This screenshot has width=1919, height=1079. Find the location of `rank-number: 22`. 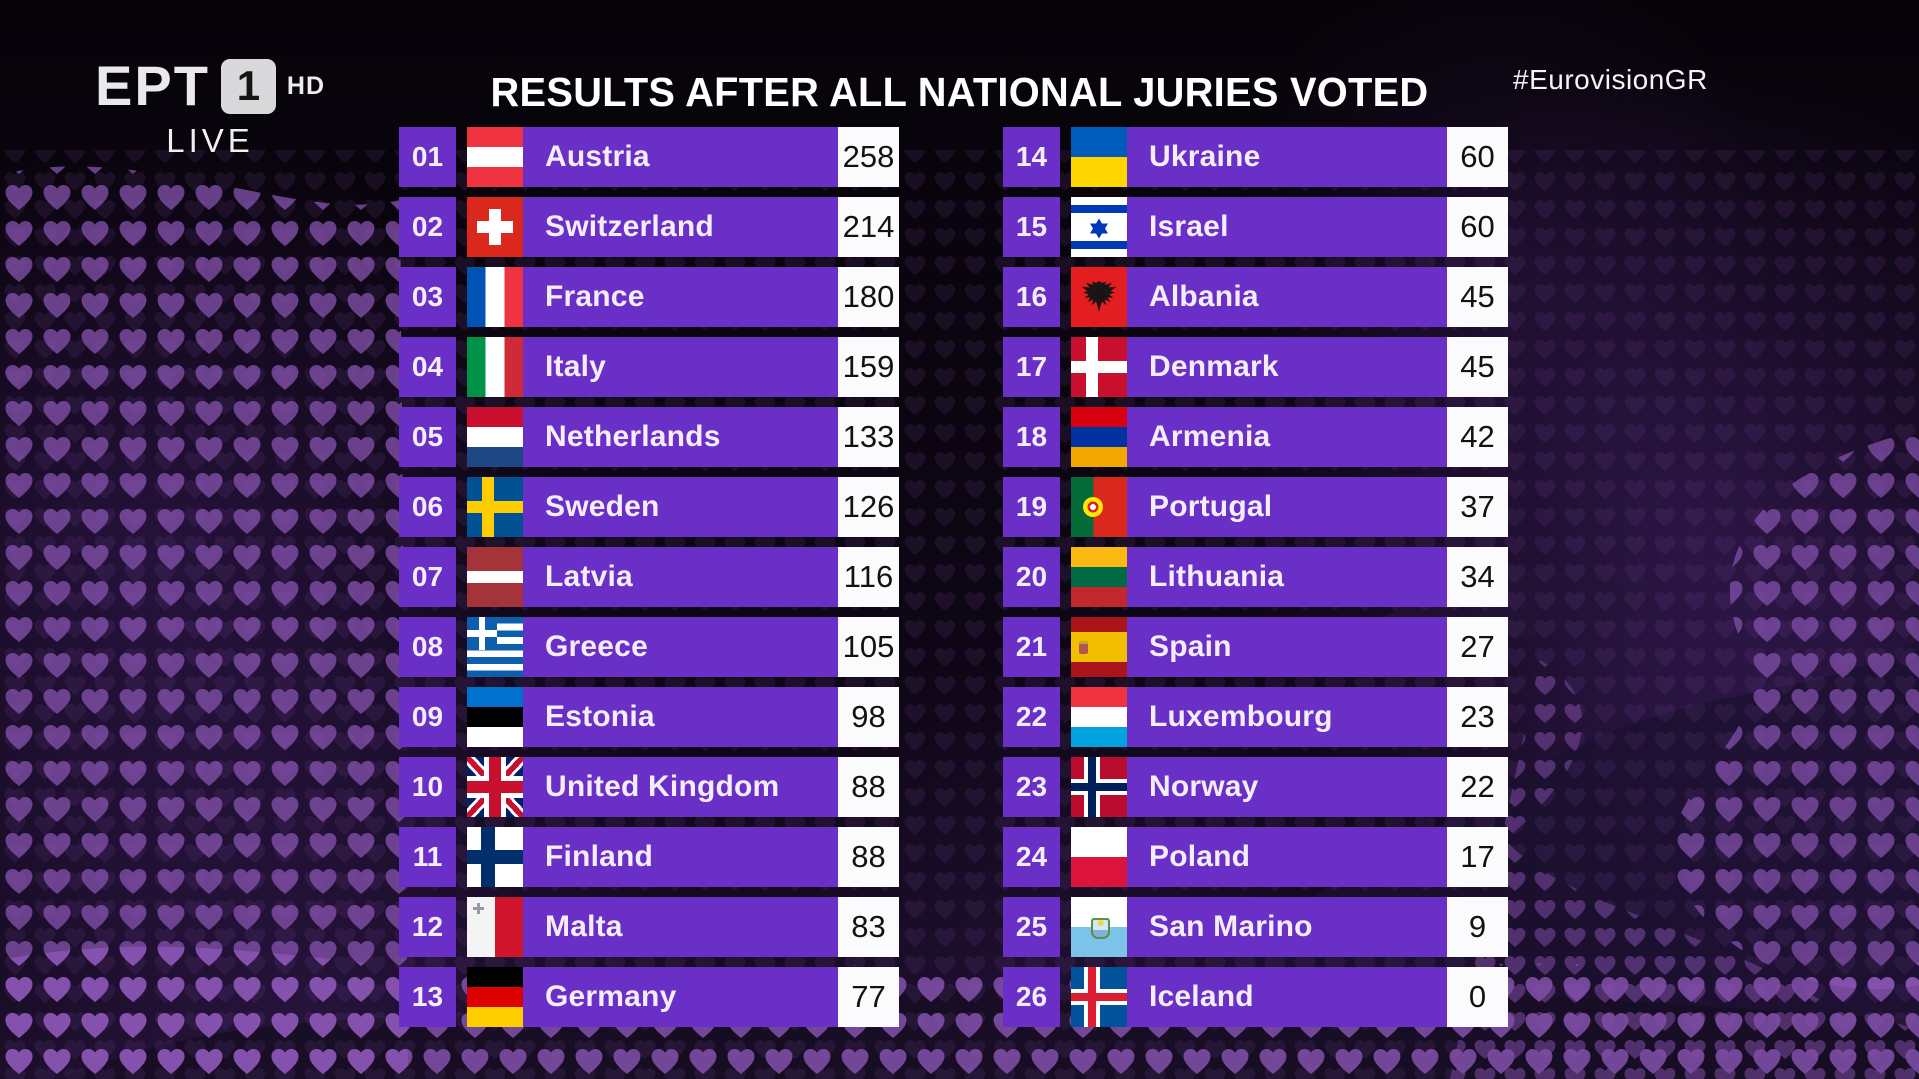

rank-number: 22 is located at coordinates (1031, 716).